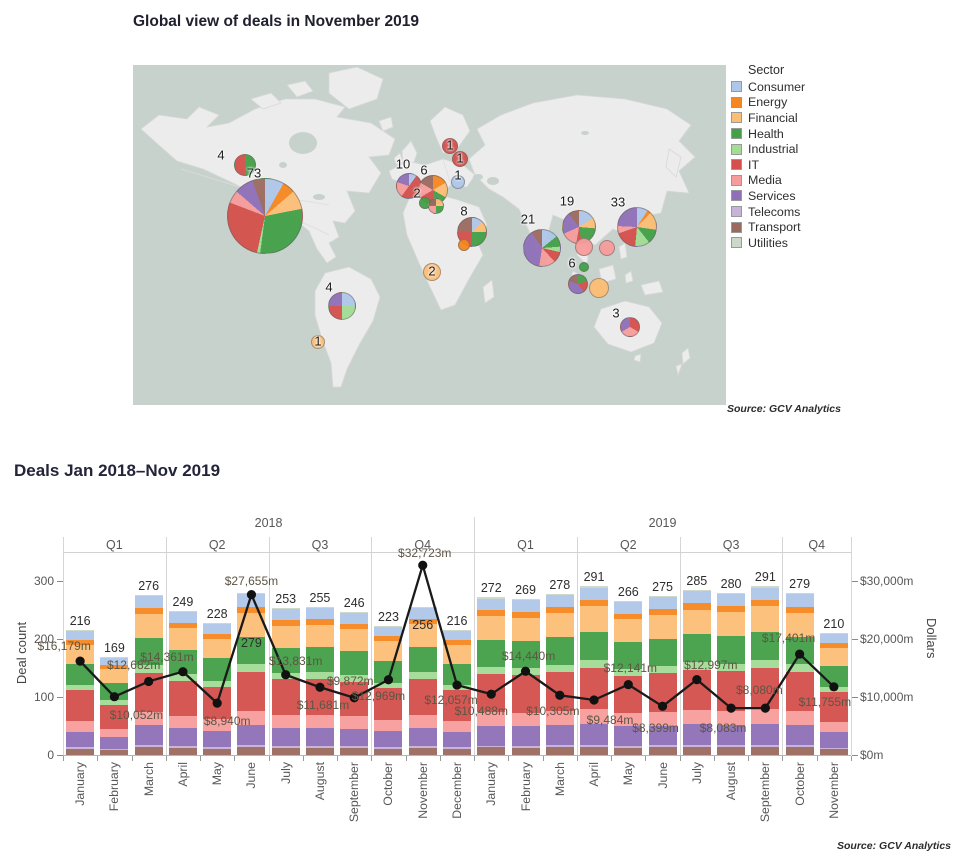 The height and width of the screenshot is (859, 962). Describe the element at coordinates (799, 784) in the screenshot. I see `month-label-october-2019: October` at that location.